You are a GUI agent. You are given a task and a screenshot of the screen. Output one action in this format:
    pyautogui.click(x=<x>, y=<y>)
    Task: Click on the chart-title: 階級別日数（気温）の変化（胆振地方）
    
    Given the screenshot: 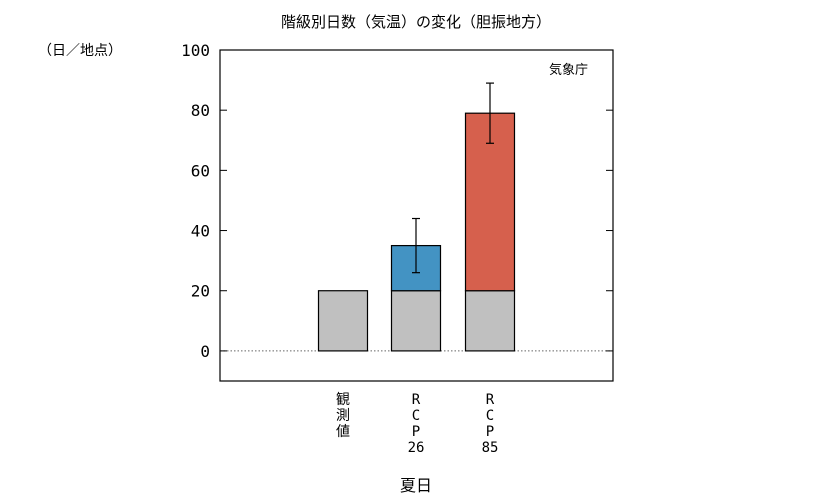 What is the action you would take?
    pyautogui.click(x=416, y=22)
    